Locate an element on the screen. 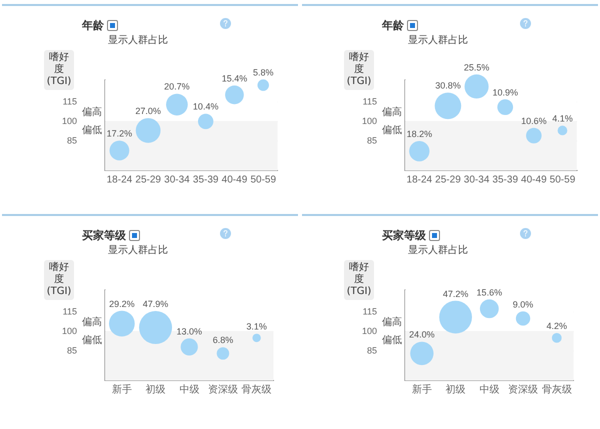  data-label: 47.2% is located at coordinates (455, 293).